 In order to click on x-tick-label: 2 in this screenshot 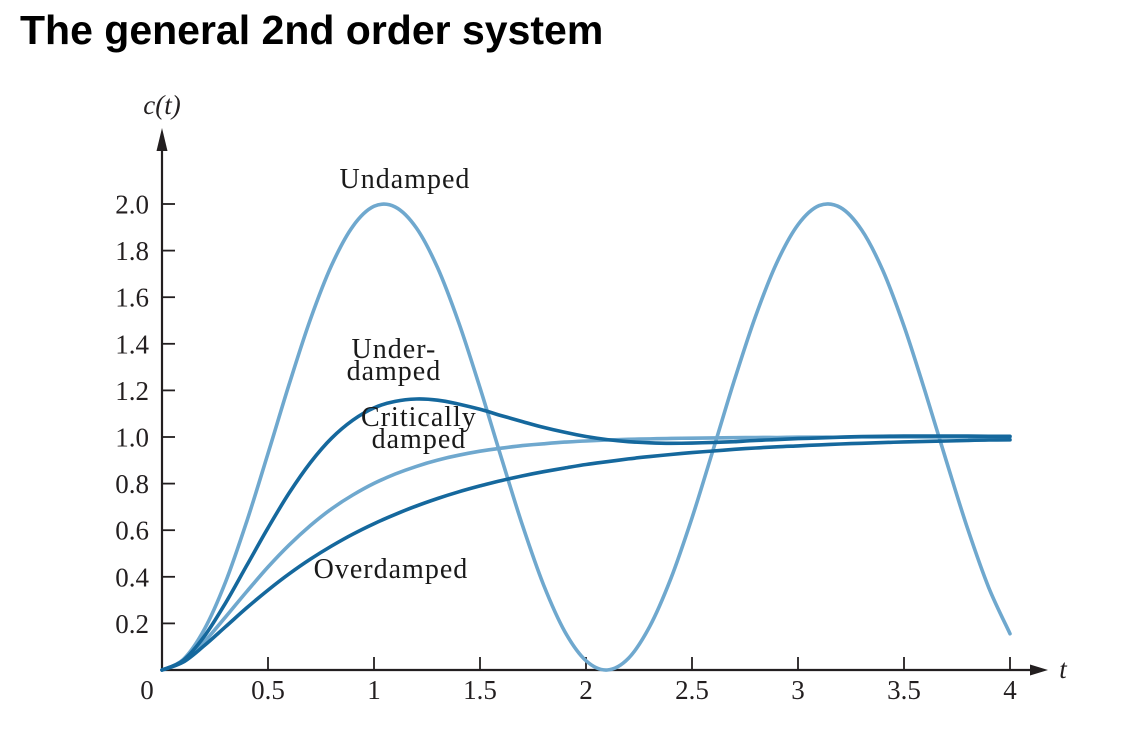, I will do `click(586, 690)`.